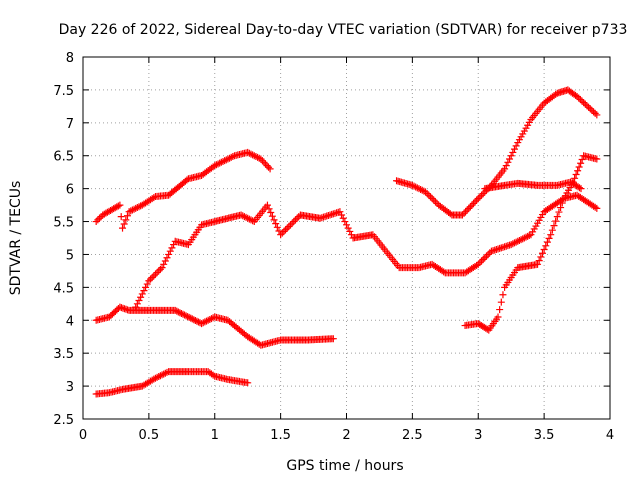  What do you see at coordinates (70, 58) in the screenshot?
I see `y-tick-label: 8` at bounding box center [70, 58].